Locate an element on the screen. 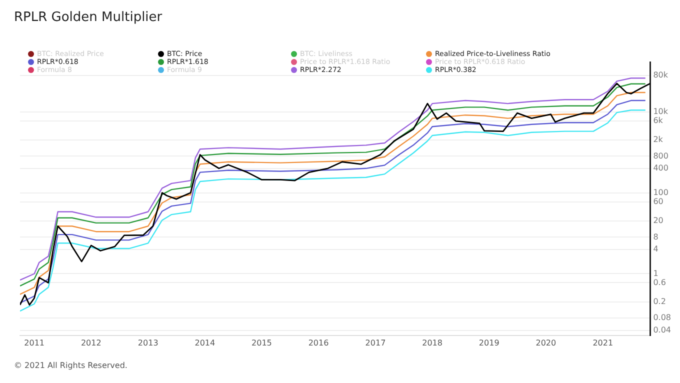 The image size is (680, 383). y-tick-label: 0.04 is located at coordinates (662, 329).